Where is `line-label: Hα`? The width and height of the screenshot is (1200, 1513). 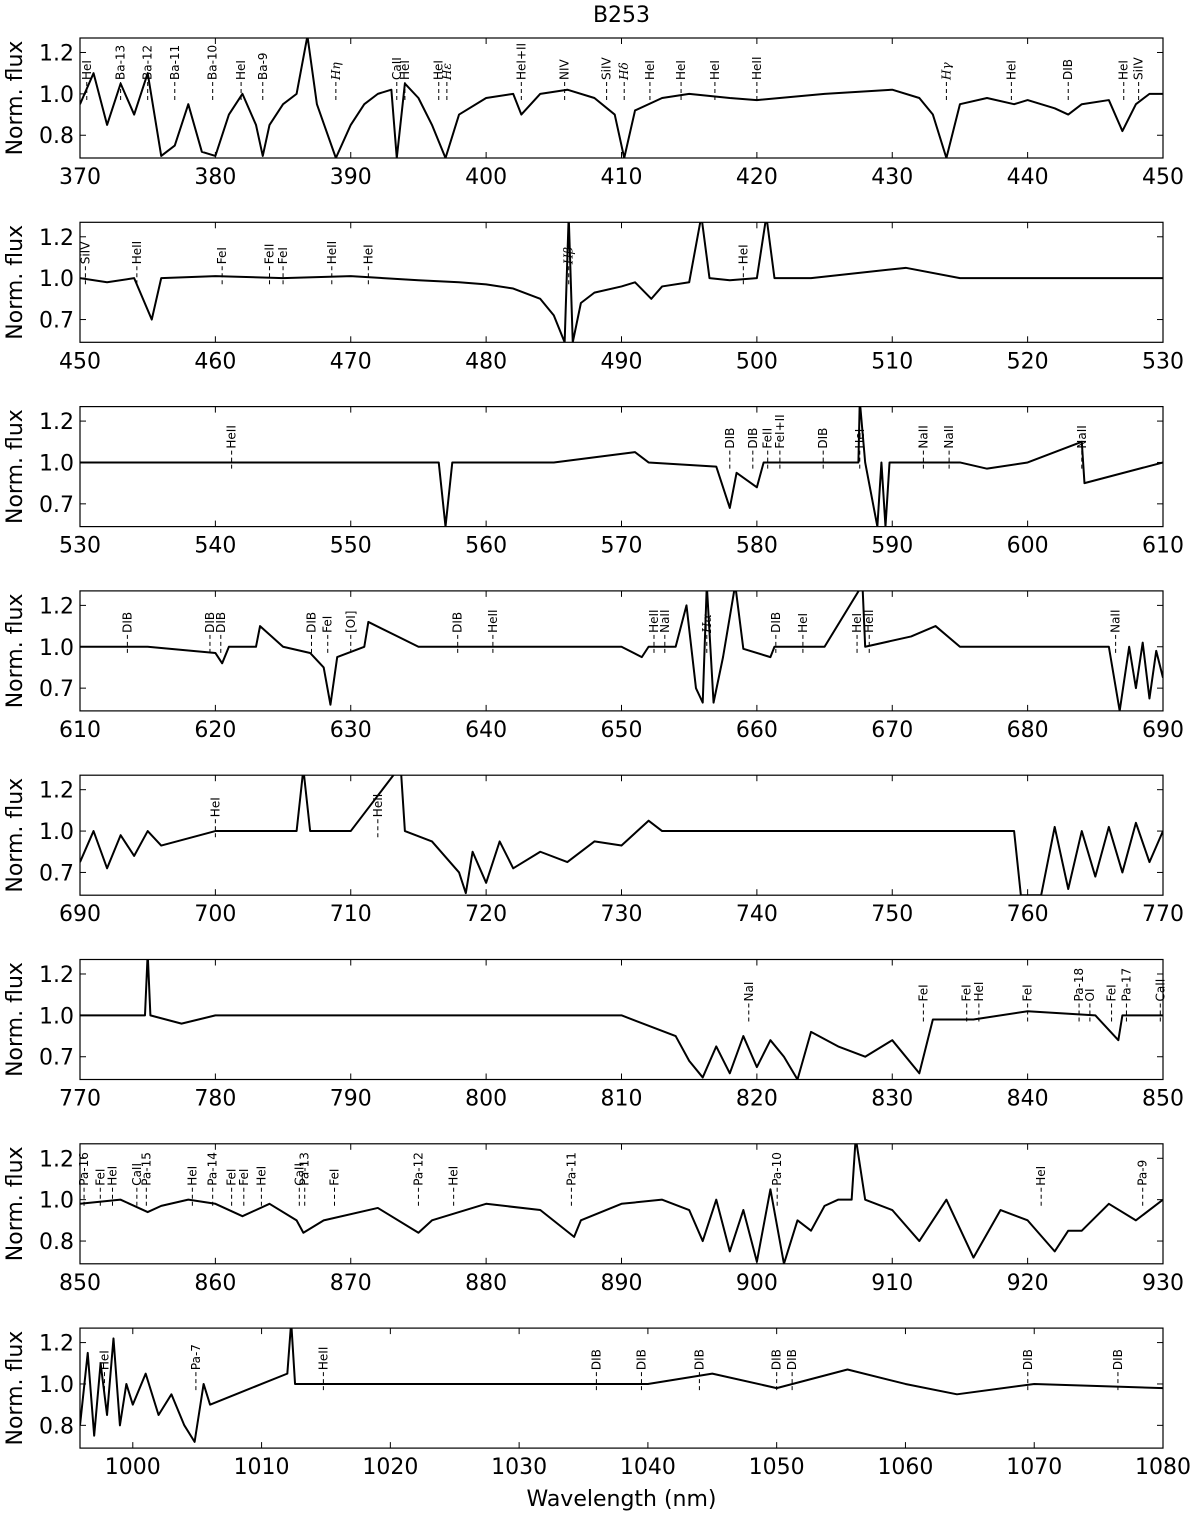
line-label: Hα is located at coordinates (707, 624).